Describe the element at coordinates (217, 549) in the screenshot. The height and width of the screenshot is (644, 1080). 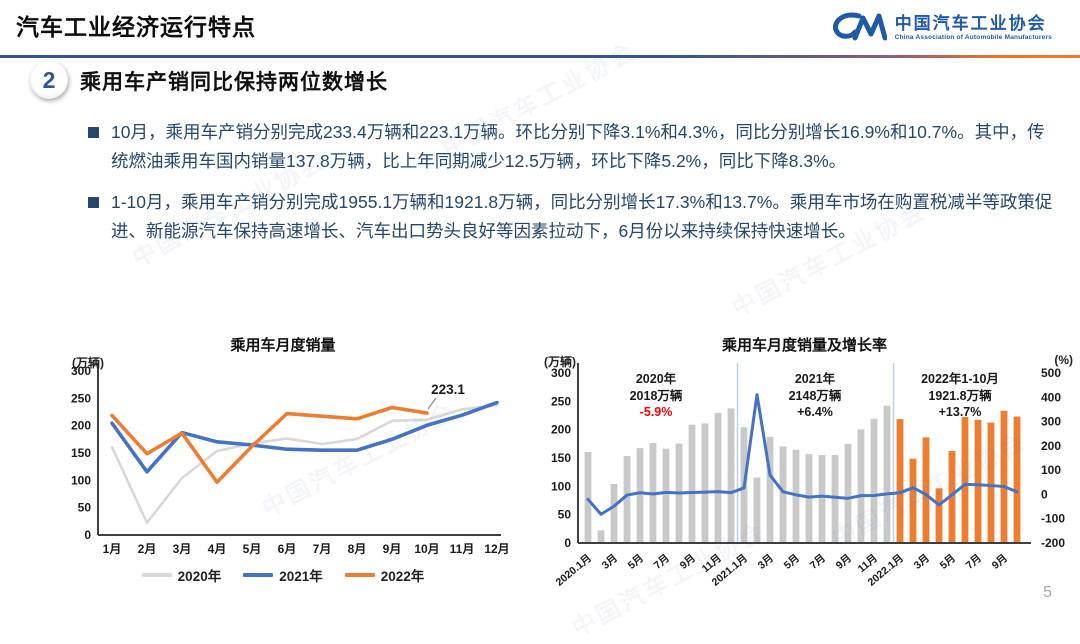
I see `svg-text: 4月` at that location.